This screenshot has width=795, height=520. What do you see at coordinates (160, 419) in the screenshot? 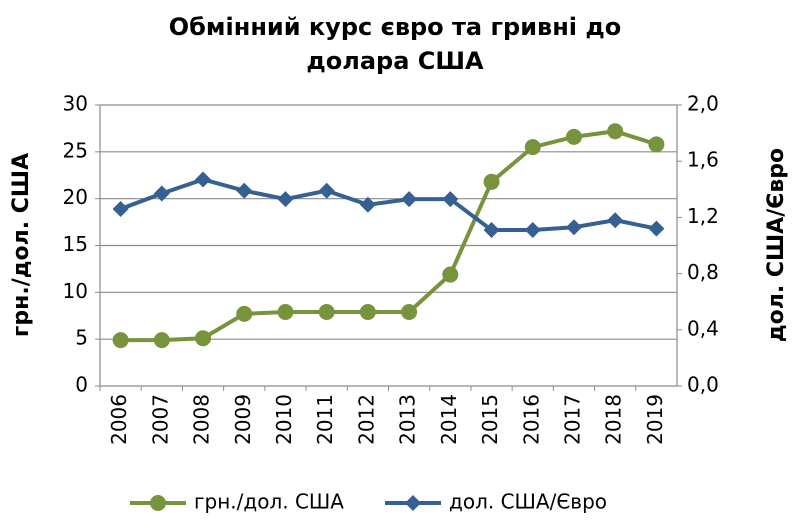
I see `x-tick-label: 2007` at bounding box center [160, 419].